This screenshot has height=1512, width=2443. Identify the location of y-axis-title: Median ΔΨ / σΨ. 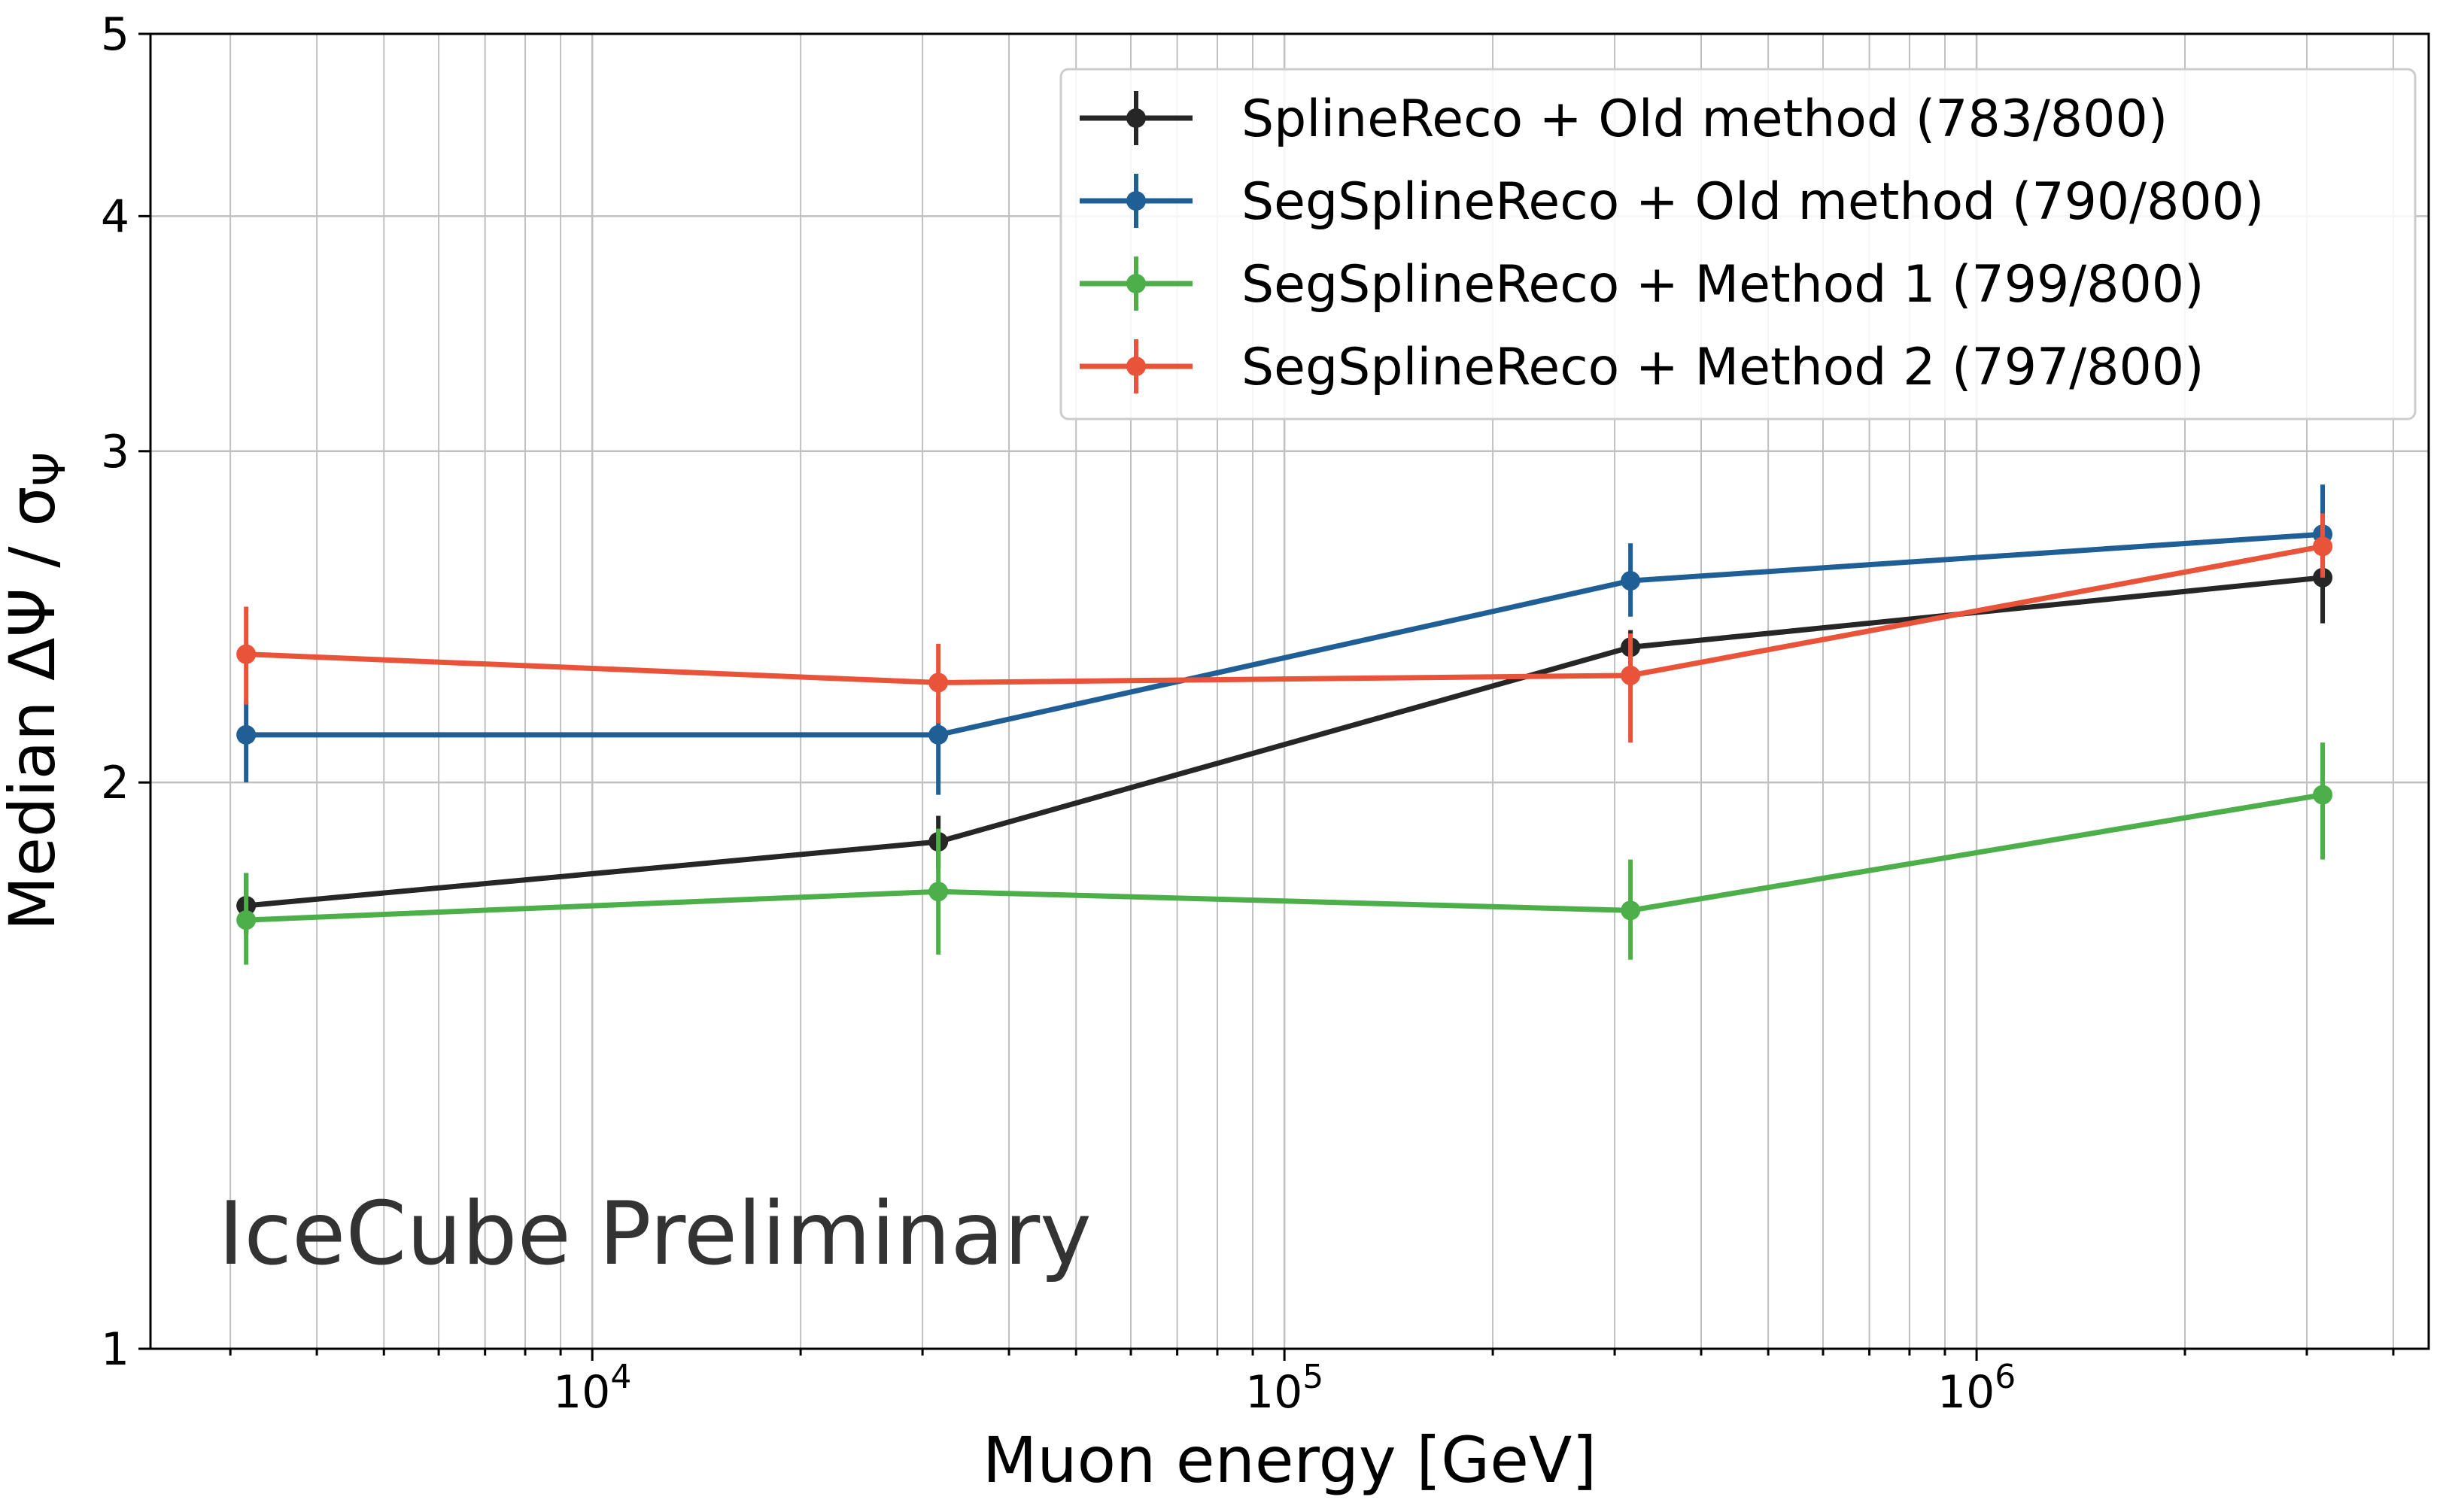
(37, 691).